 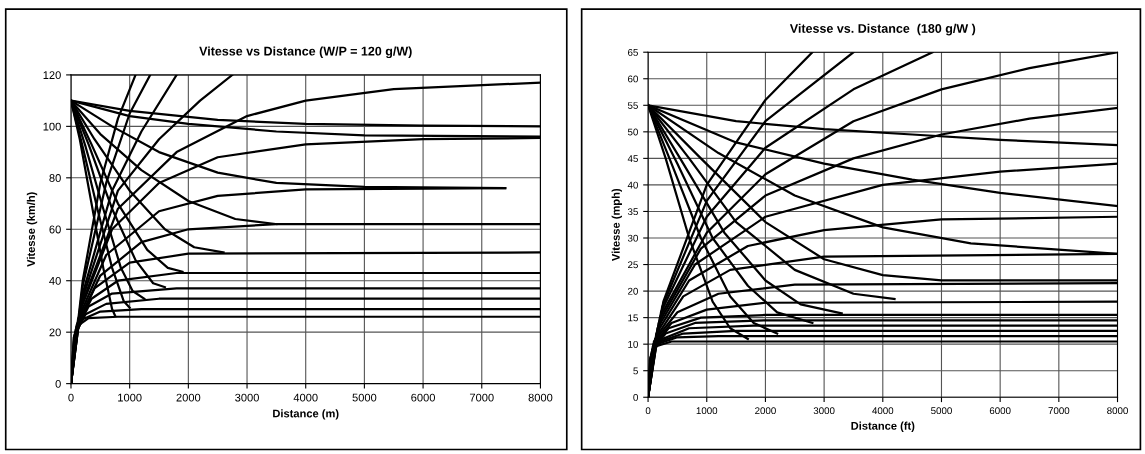 What do you see at coordinates (633, 52) in the screenshot?
I see `y-tick-label: 65` at bounding box center [633, 52].